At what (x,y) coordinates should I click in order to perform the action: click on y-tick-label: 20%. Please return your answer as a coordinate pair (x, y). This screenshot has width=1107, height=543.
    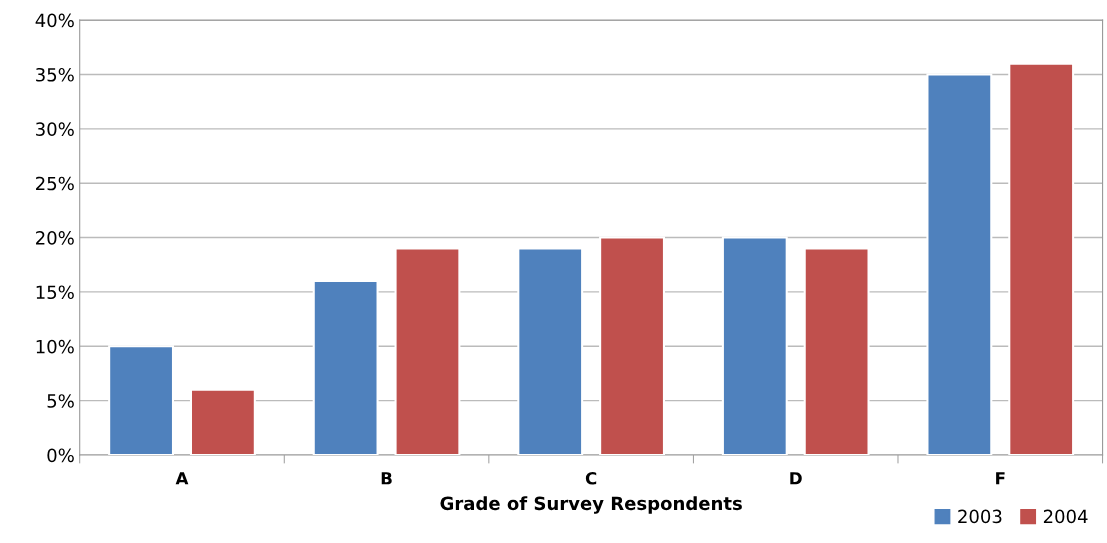
    Looking at the image, I should click on (55, 238).